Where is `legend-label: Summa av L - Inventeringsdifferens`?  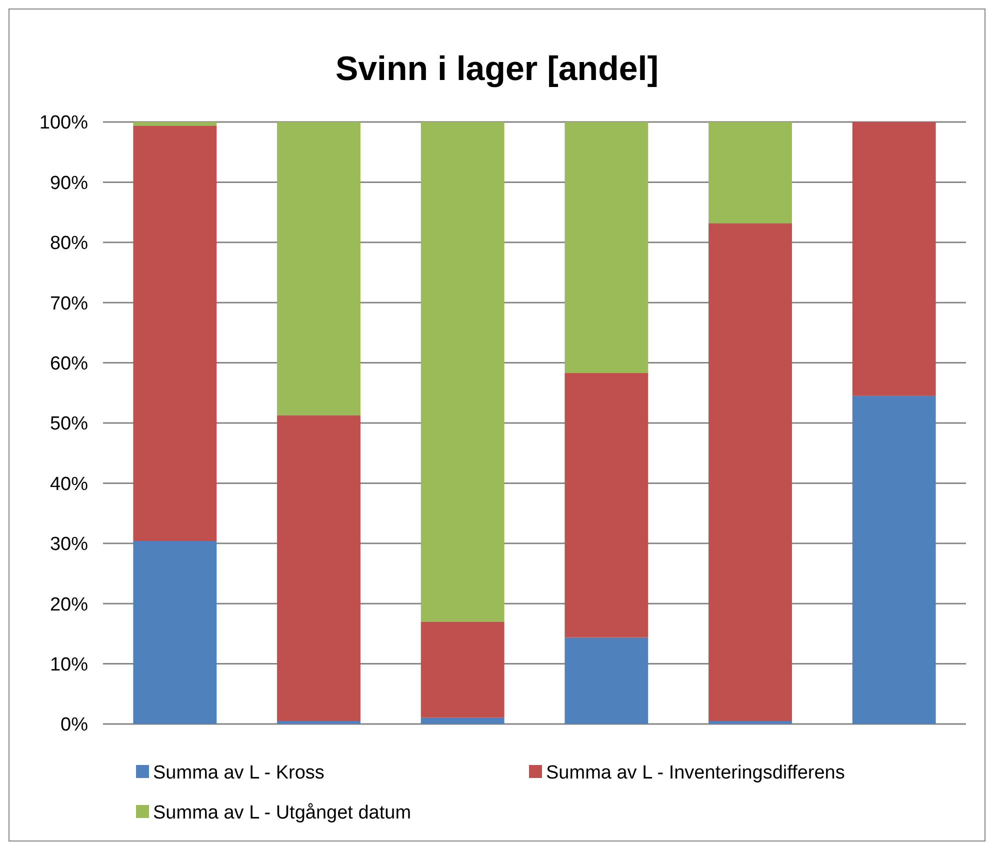
legend-label: Summa av L - Inventeringsdifferens is located at coordinates (695, 773).